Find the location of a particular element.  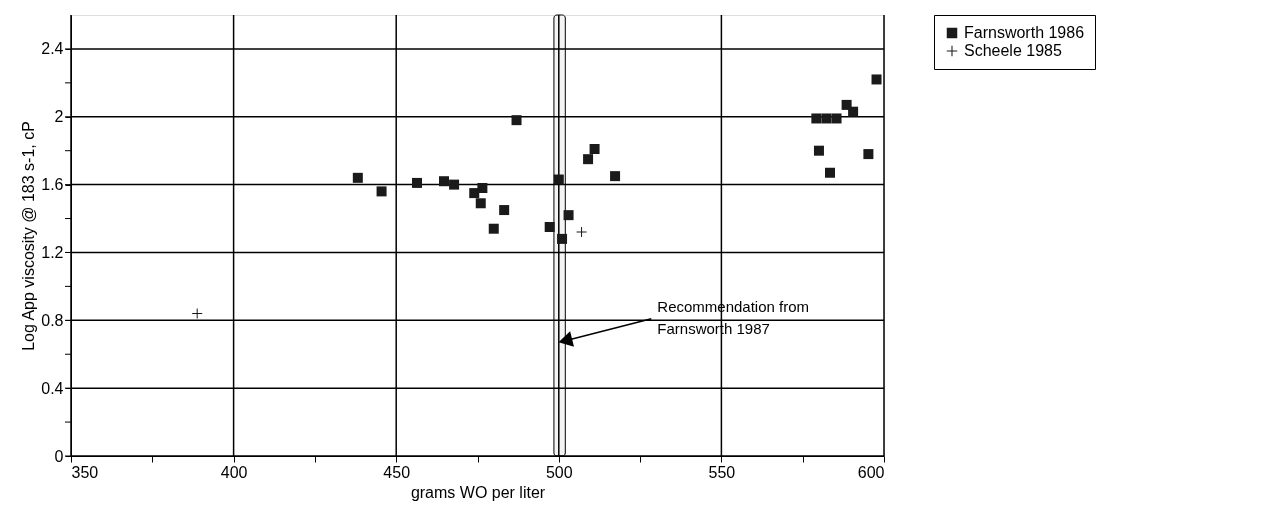

y-tick-label: 1.6 is located at coordinates (52, 185).